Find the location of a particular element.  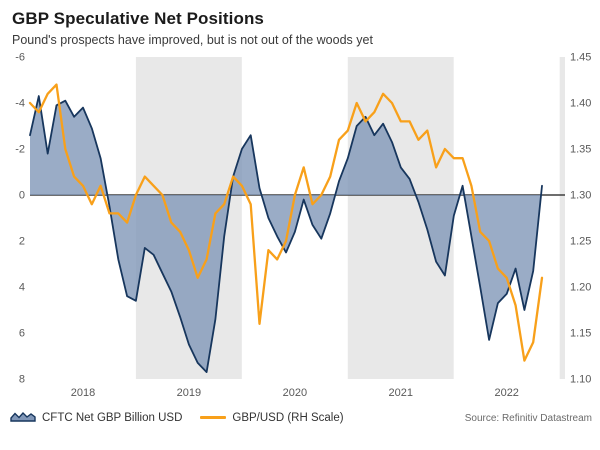

x-axis-tick: 2022 is located at coordinates (506, 393).